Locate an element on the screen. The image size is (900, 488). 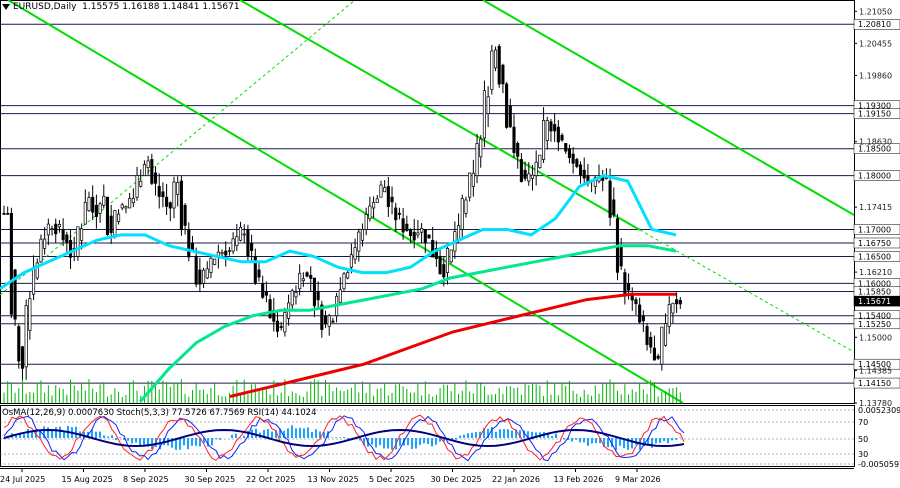
level-label: 1.20810 is located at coordinates (874, 24).